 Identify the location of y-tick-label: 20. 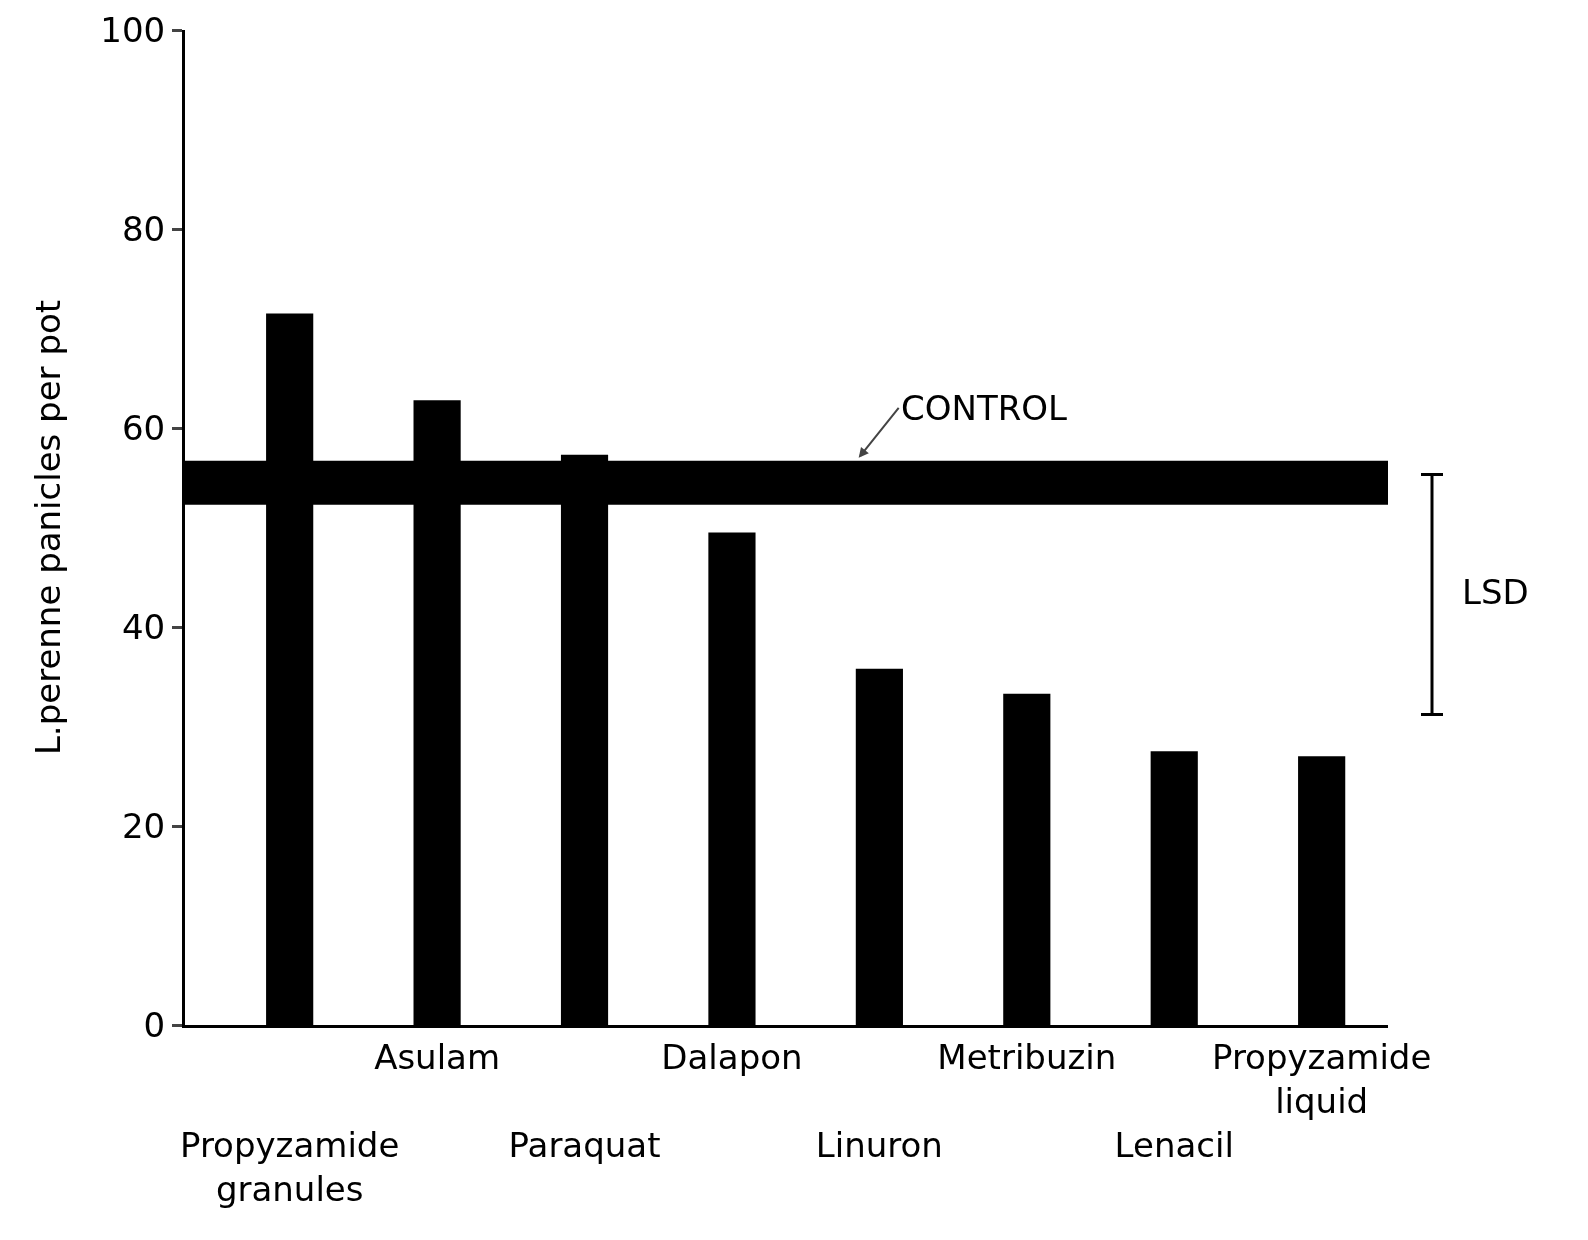
(143, 825).